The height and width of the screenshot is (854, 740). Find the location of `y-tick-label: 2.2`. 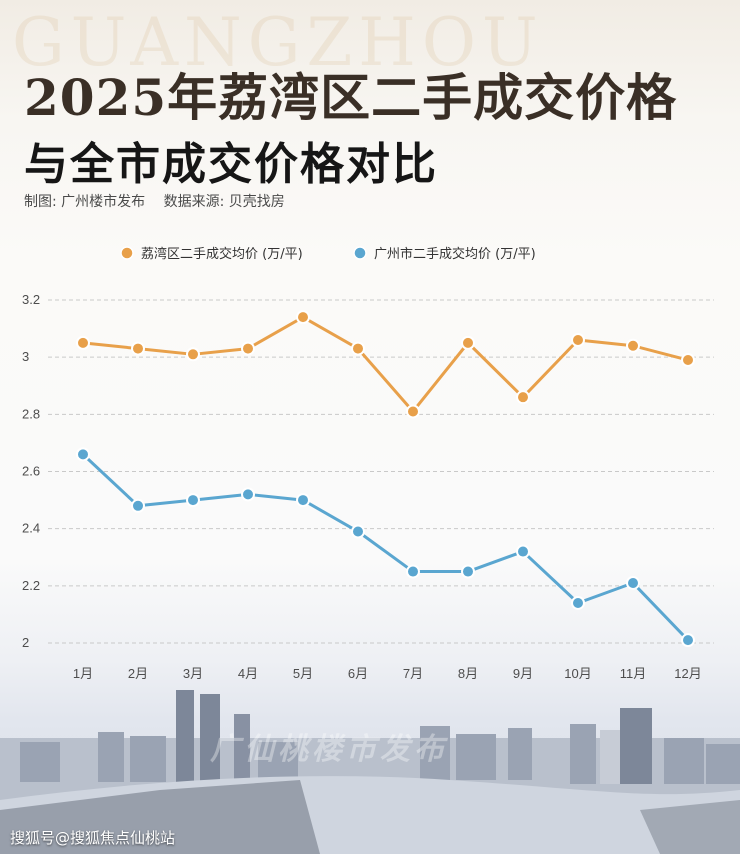

y-tick-label: 2.2 is located at coordinates (31, 585).